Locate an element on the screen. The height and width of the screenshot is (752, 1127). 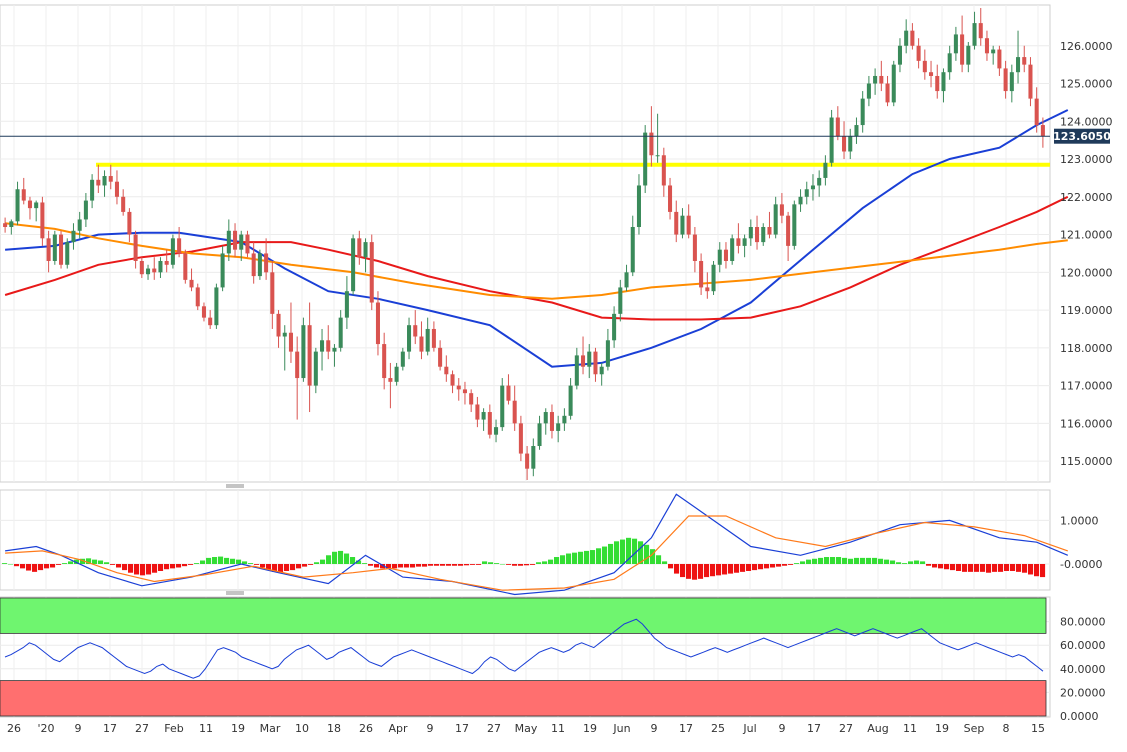
x-tick-label: 26 is located at coordinates (14, 728).